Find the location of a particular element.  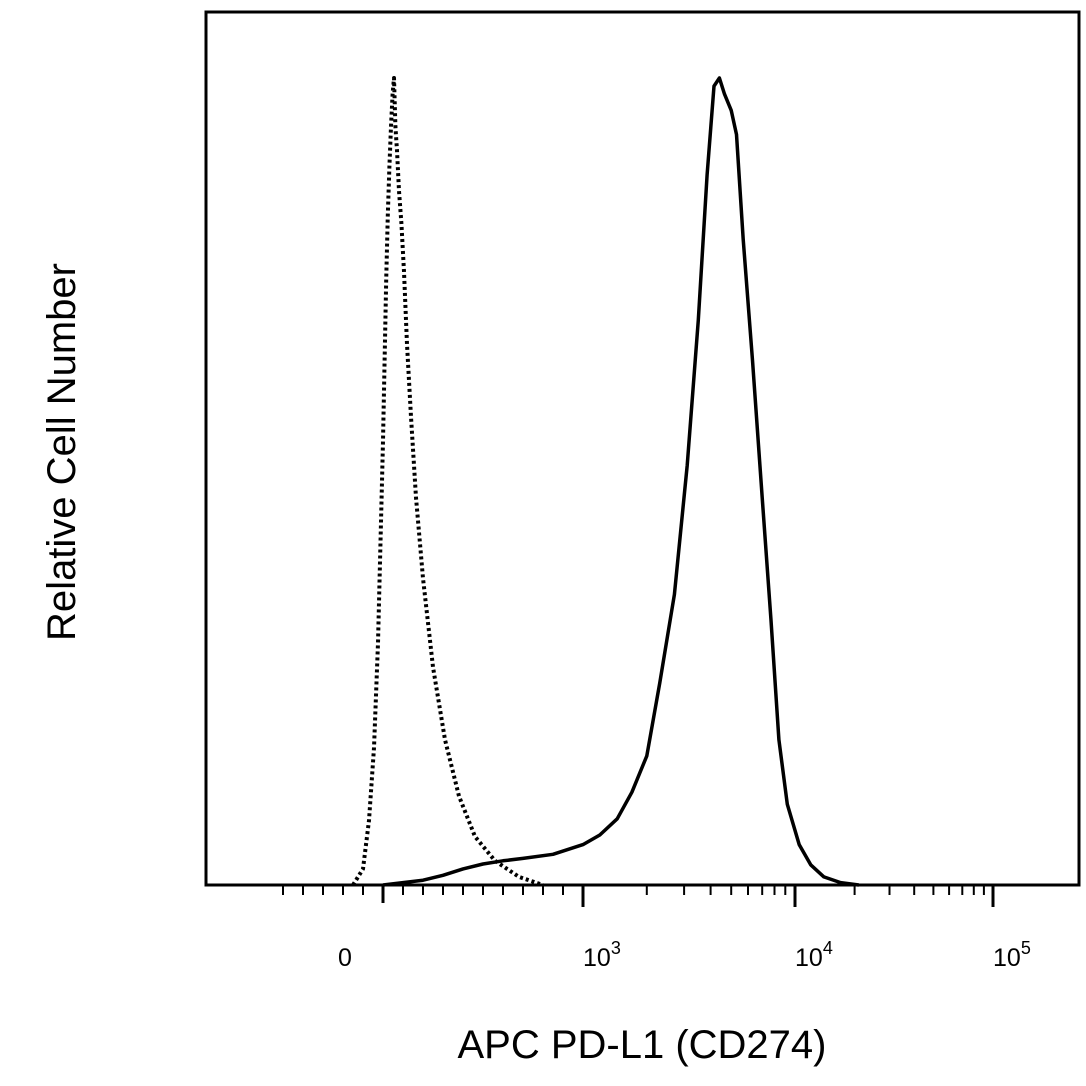

y-axis-label: Relative Cell Number is located at coordinates (62, 452).